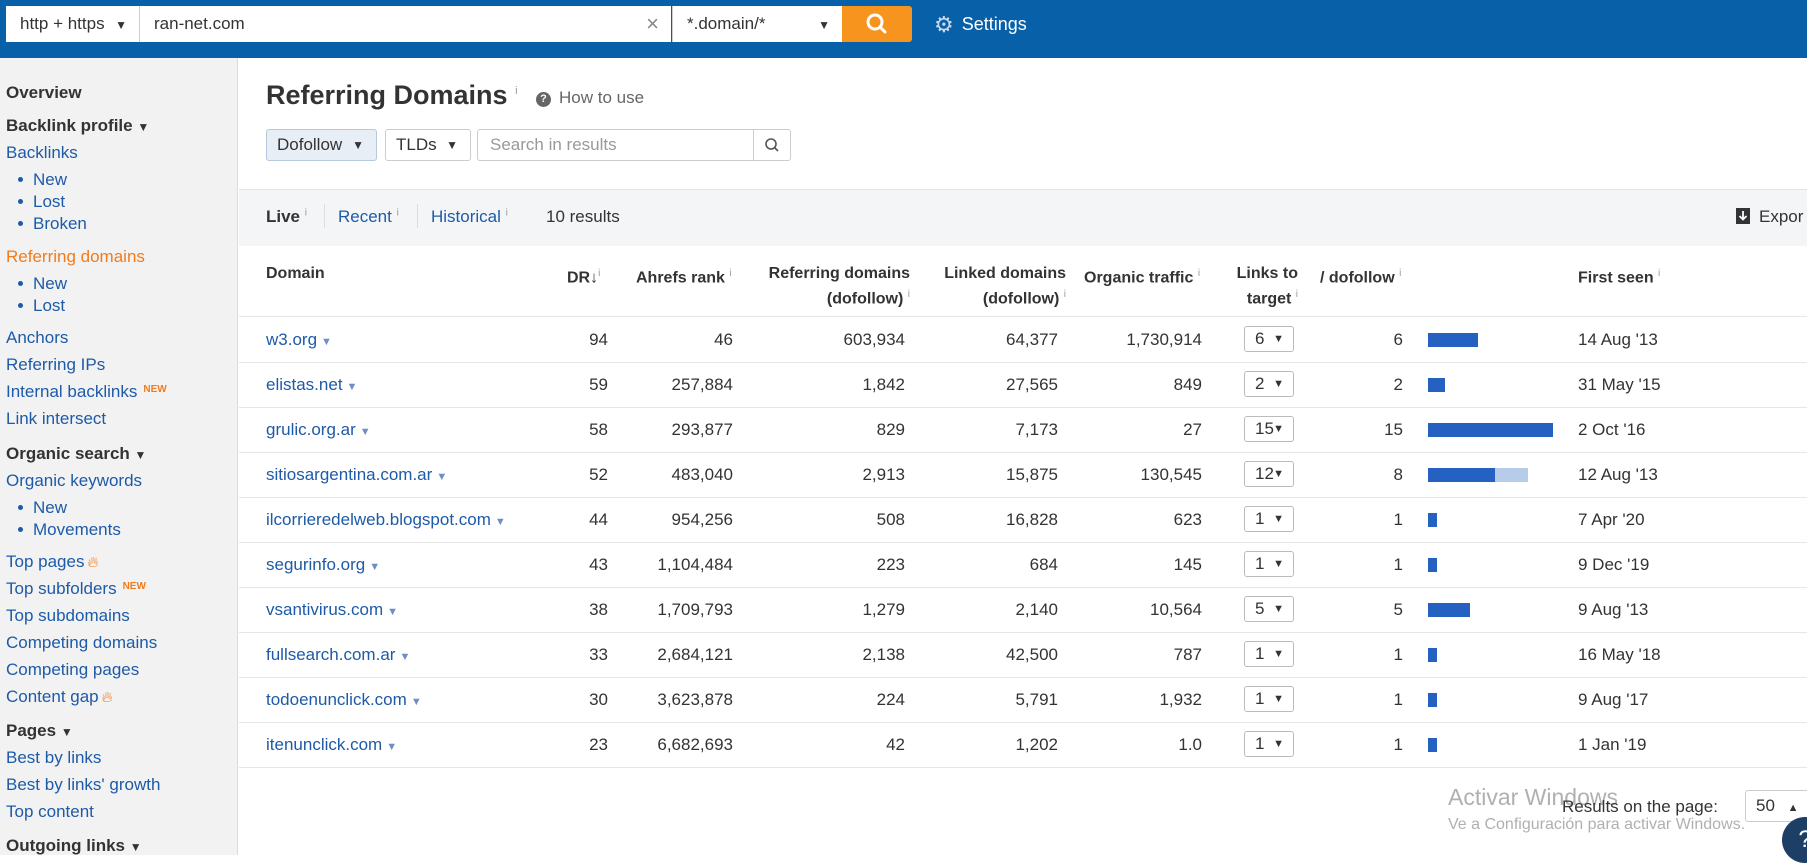 This screenshot has height=863, width=1807. What do you see at coordinates (1360, 275) in the screenshot?
I see `col-header-dofollow: / dofollow i` at bounding box center [1360, 275].